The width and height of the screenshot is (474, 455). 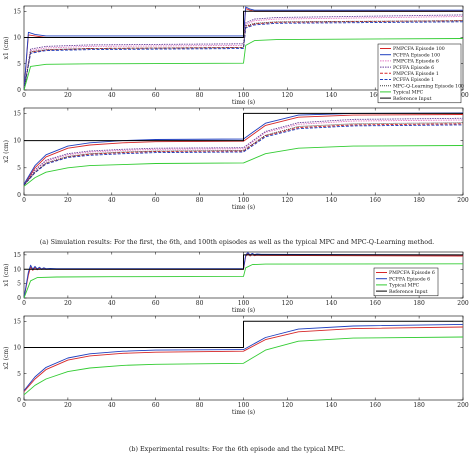 I want to click on legend-label: PCFFA Episode 1, so click(x=413, y=80).